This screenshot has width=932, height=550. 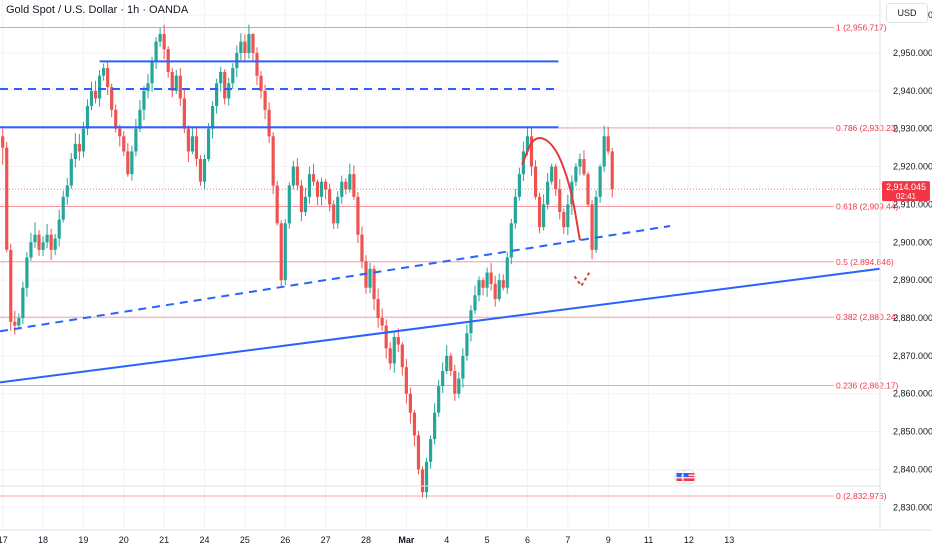 I want to click on time-tick-label: 9, so click(x=608, y=540).